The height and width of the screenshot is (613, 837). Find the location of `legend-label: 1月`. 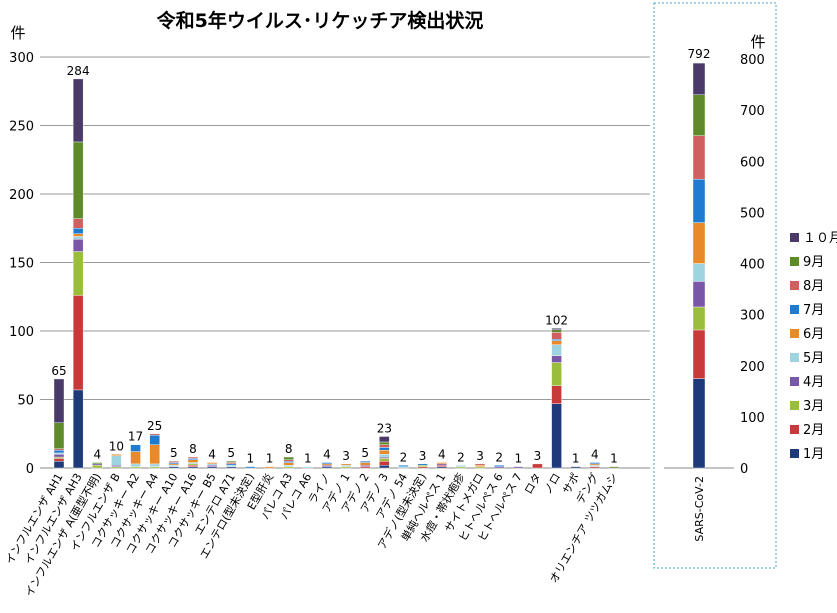

legend-label: 1月 is located at coordinates (813, 454).